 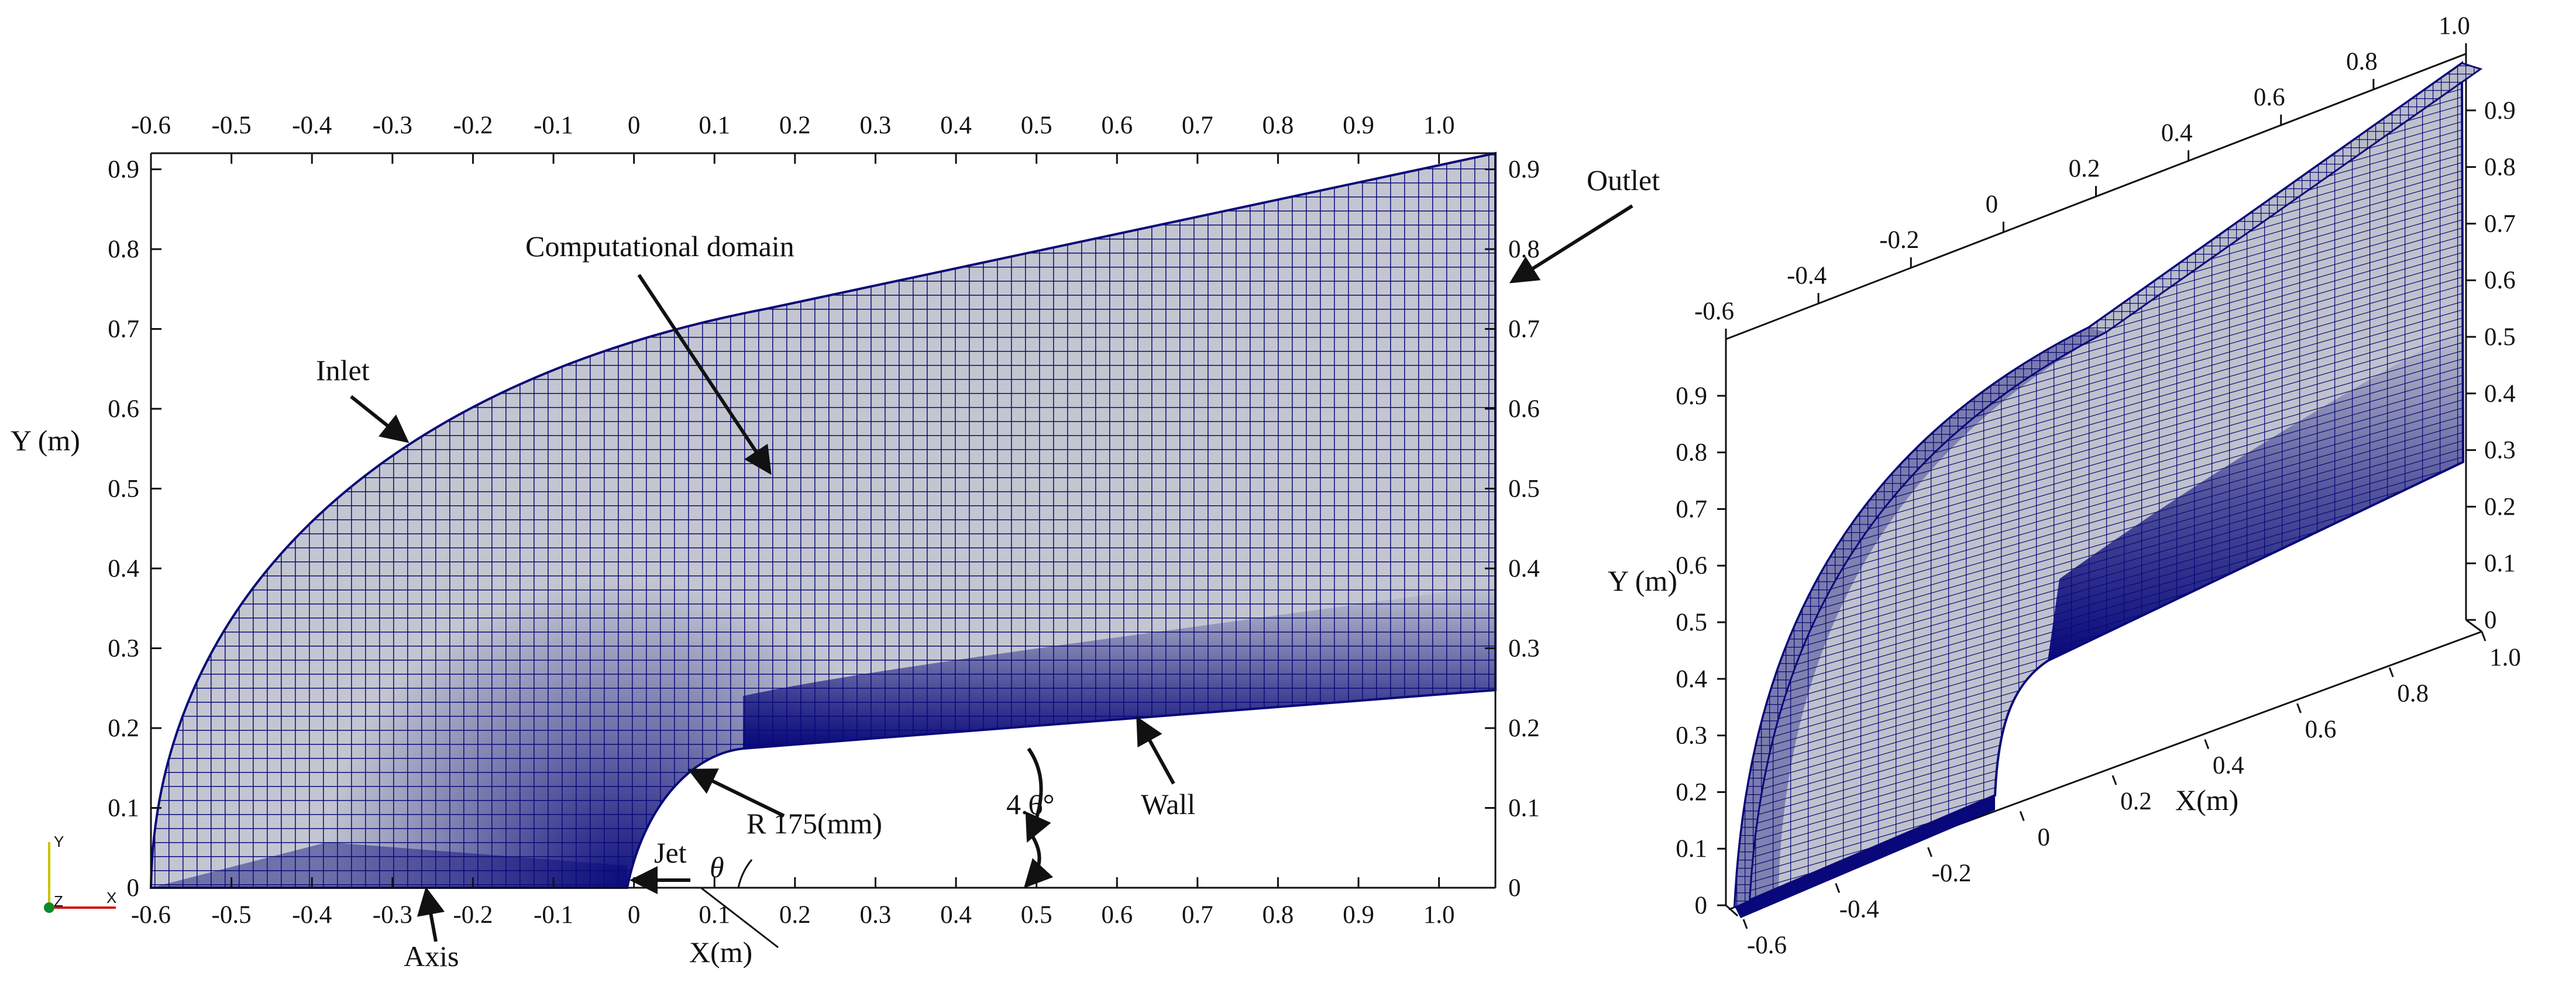 I want to click on bottom-tick-label: 0.4, so click(x=2229, y=766).